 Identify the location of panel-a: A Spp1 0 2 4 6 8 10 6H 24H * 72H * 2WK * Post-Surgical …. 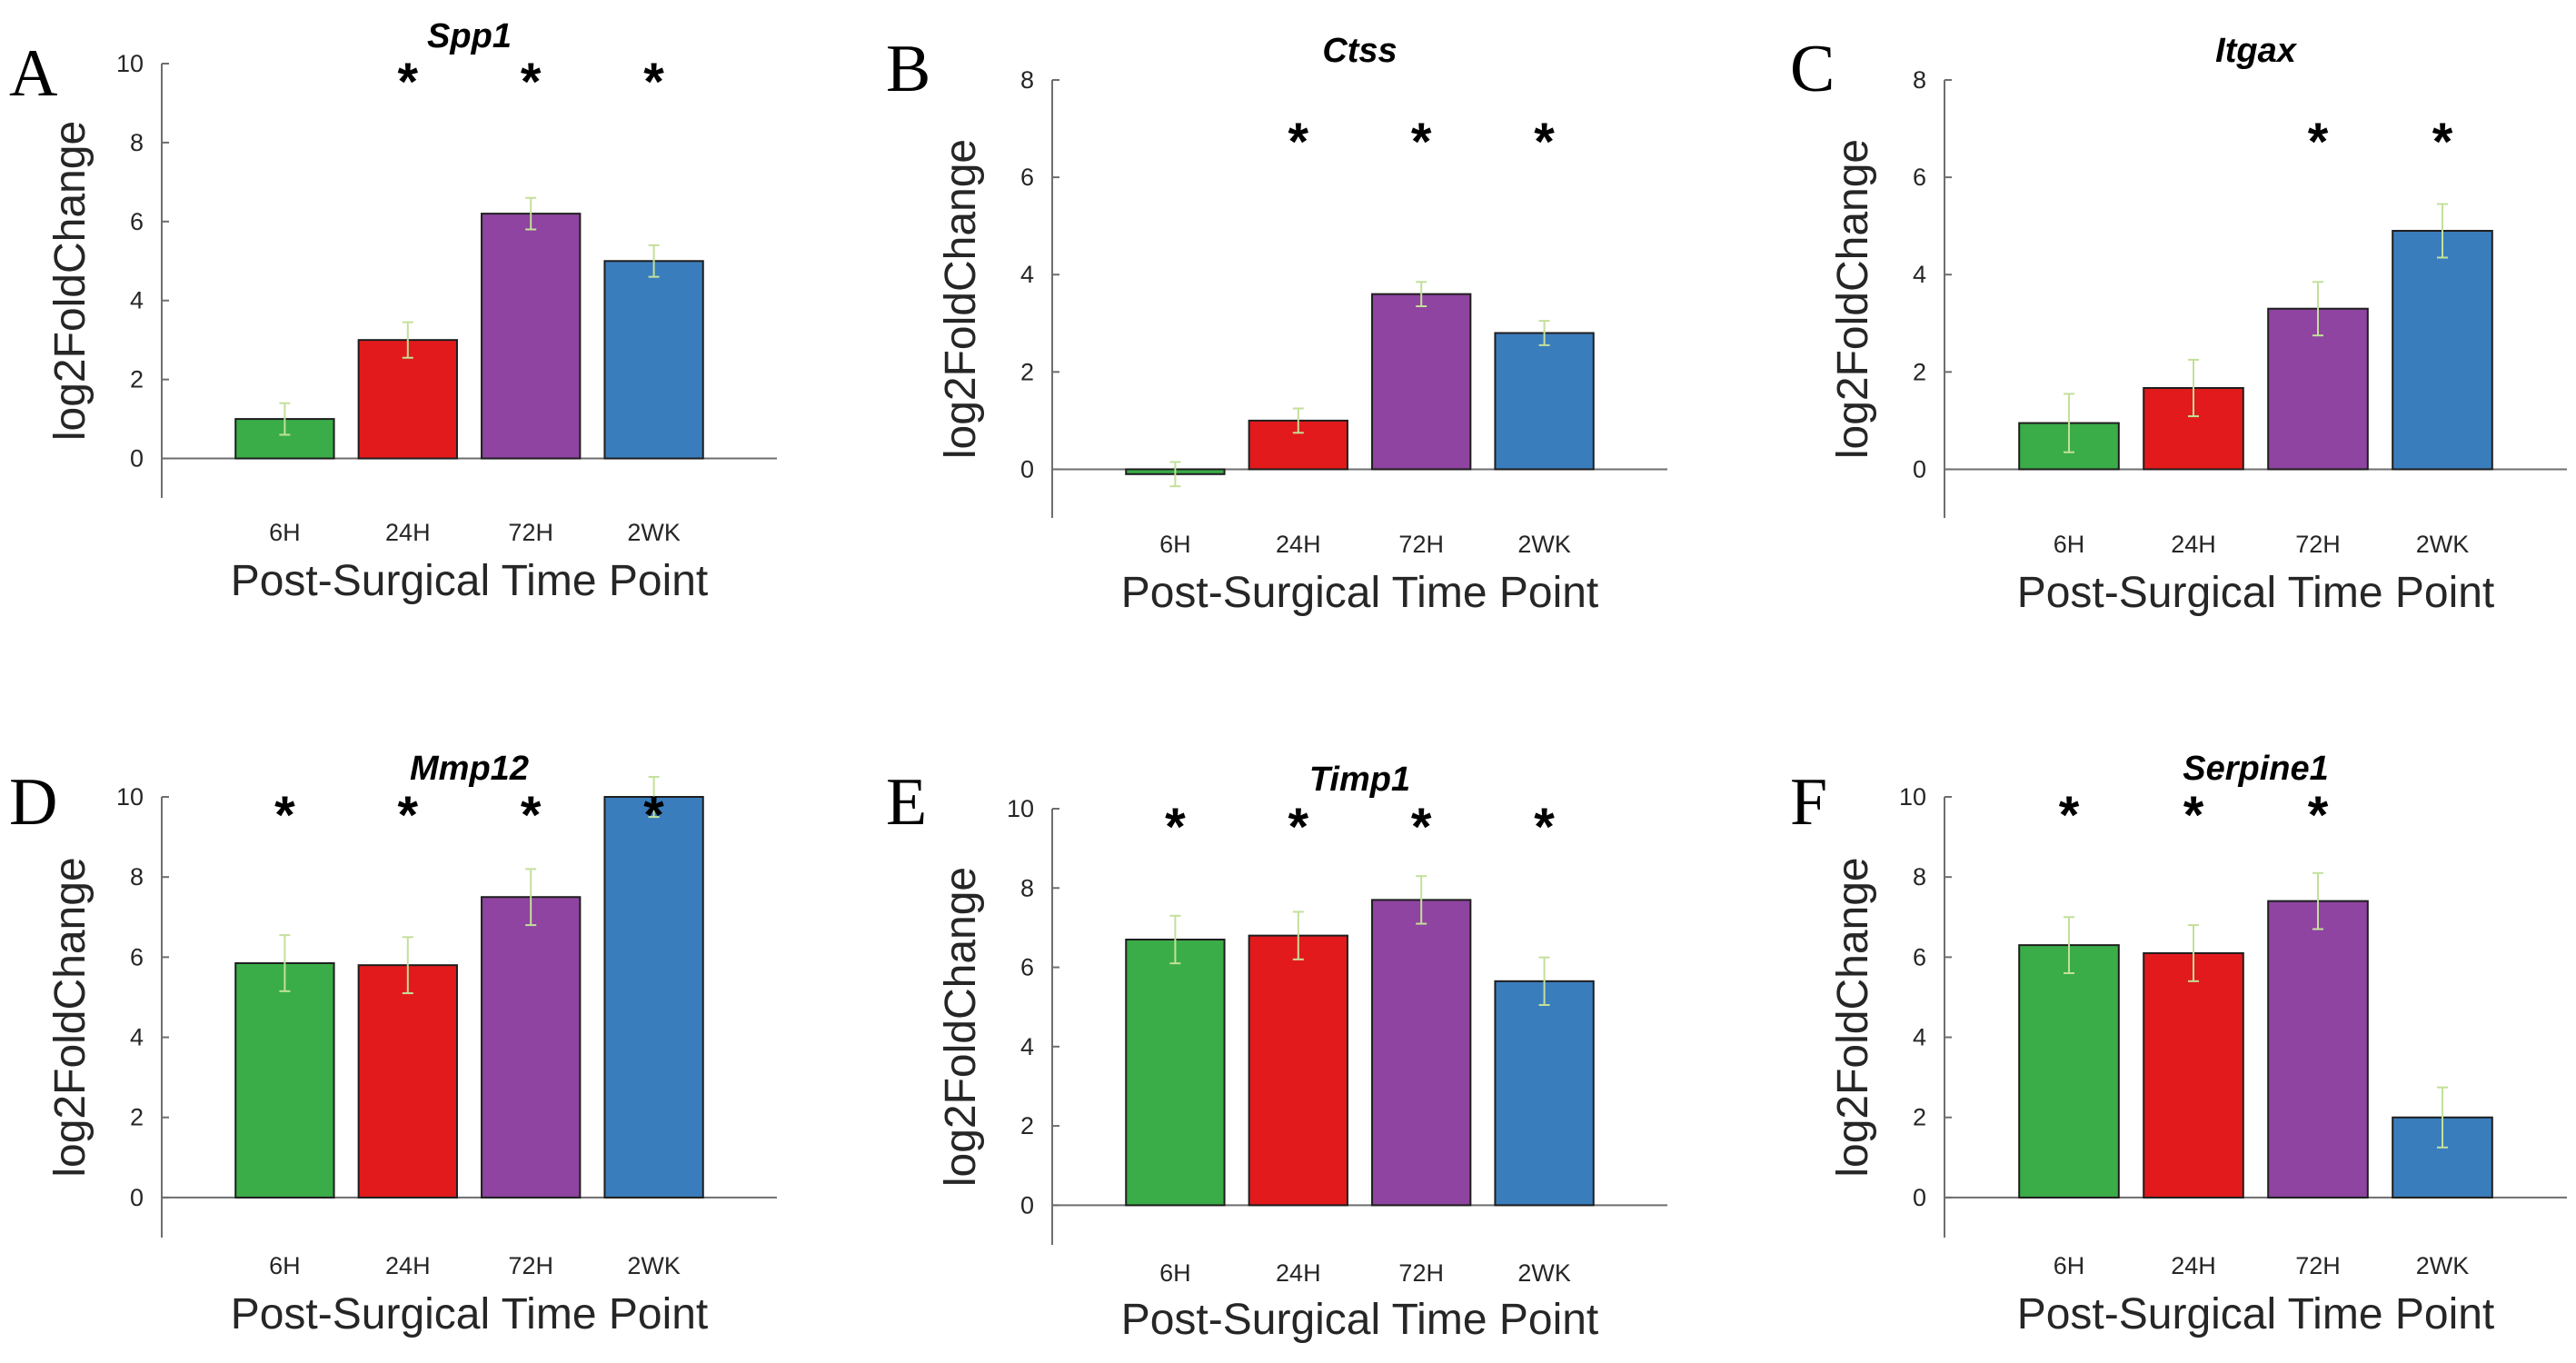
(393, 311).